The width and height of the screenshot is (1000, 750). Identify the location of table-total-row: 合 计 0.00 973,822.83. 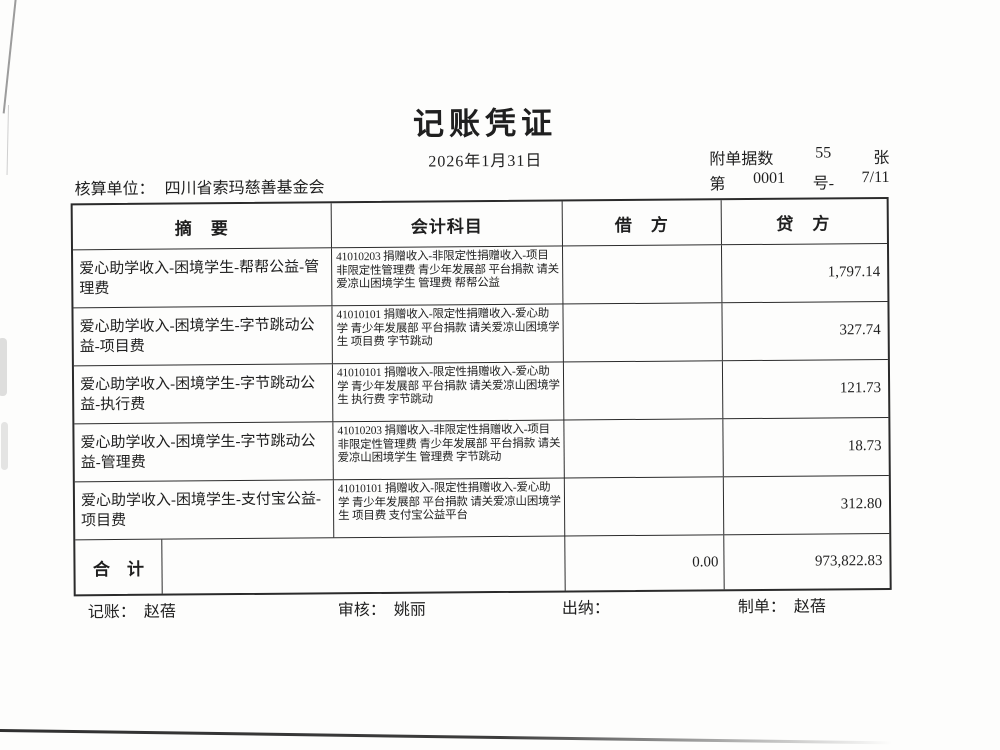
(482, 563).